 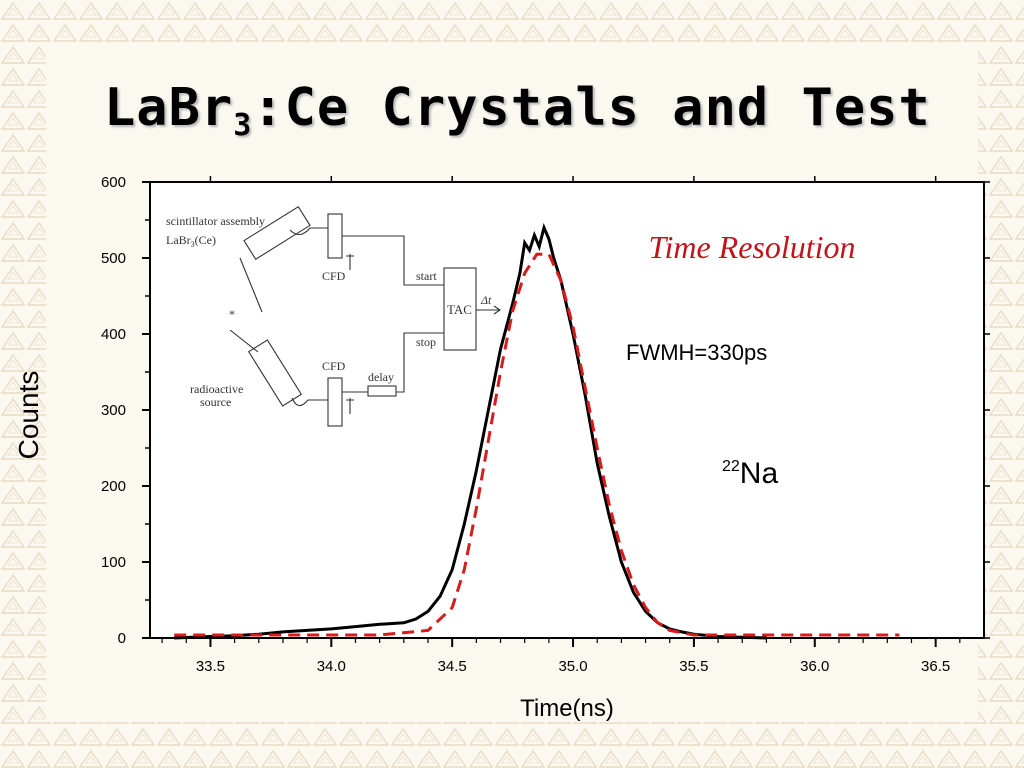 What do you see at coordinates (486, 300) in the screenshot?
I see `inset-delta-t-label: Δt` at bounding box center [486, 300].